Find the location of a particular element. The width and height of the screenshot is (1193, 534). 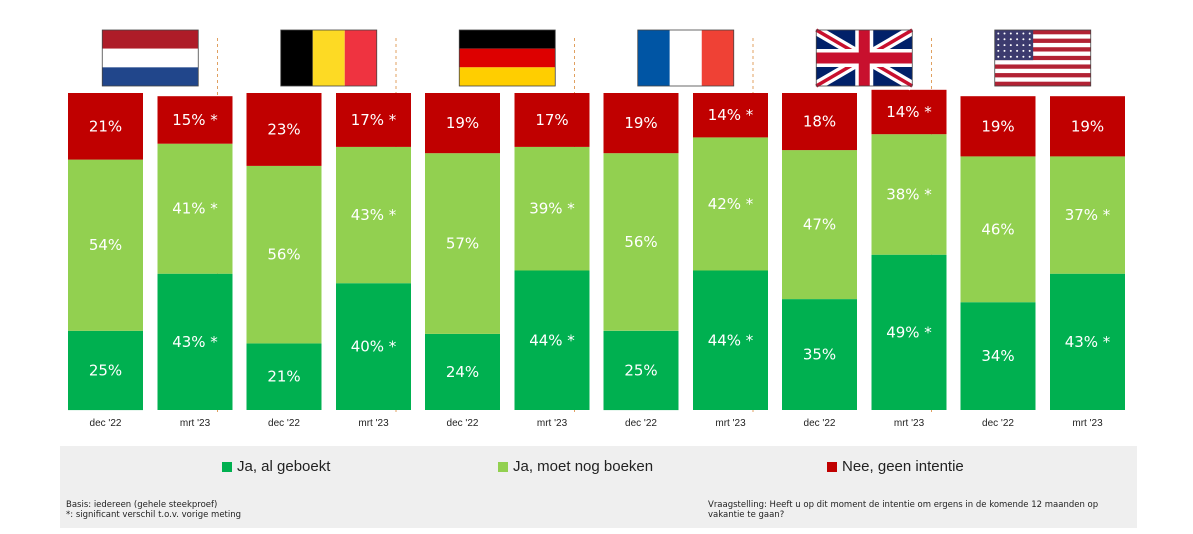

data-label: 35% is located at coordinates (819, 355).